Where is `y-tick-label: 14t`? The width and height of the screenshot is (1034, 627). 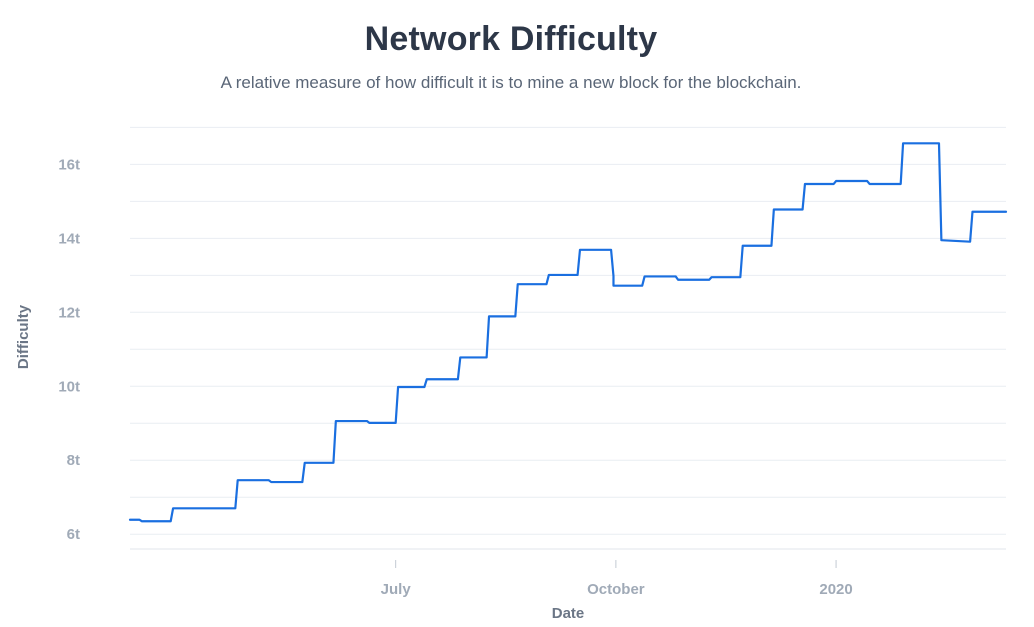
y-tick-label: 14t is located at coordinates (69, 238).